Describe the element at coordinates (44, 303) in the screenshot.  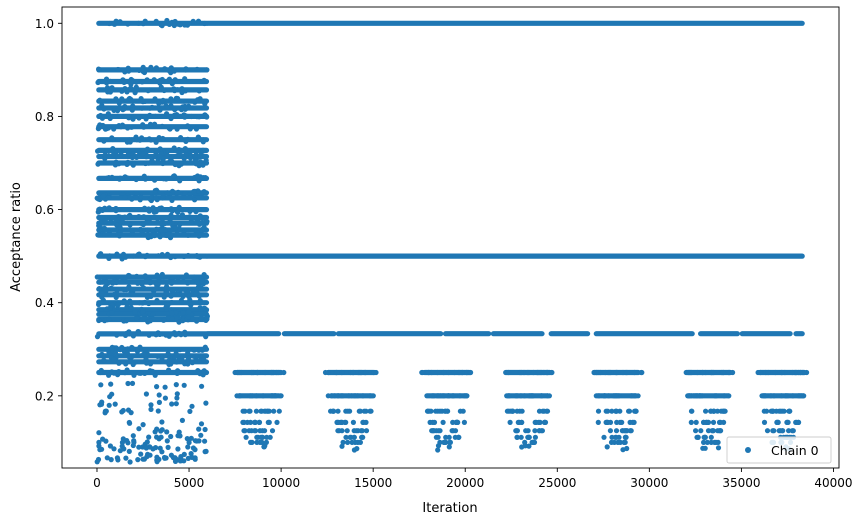
I see `y-tick-label: 0.4` at that location.